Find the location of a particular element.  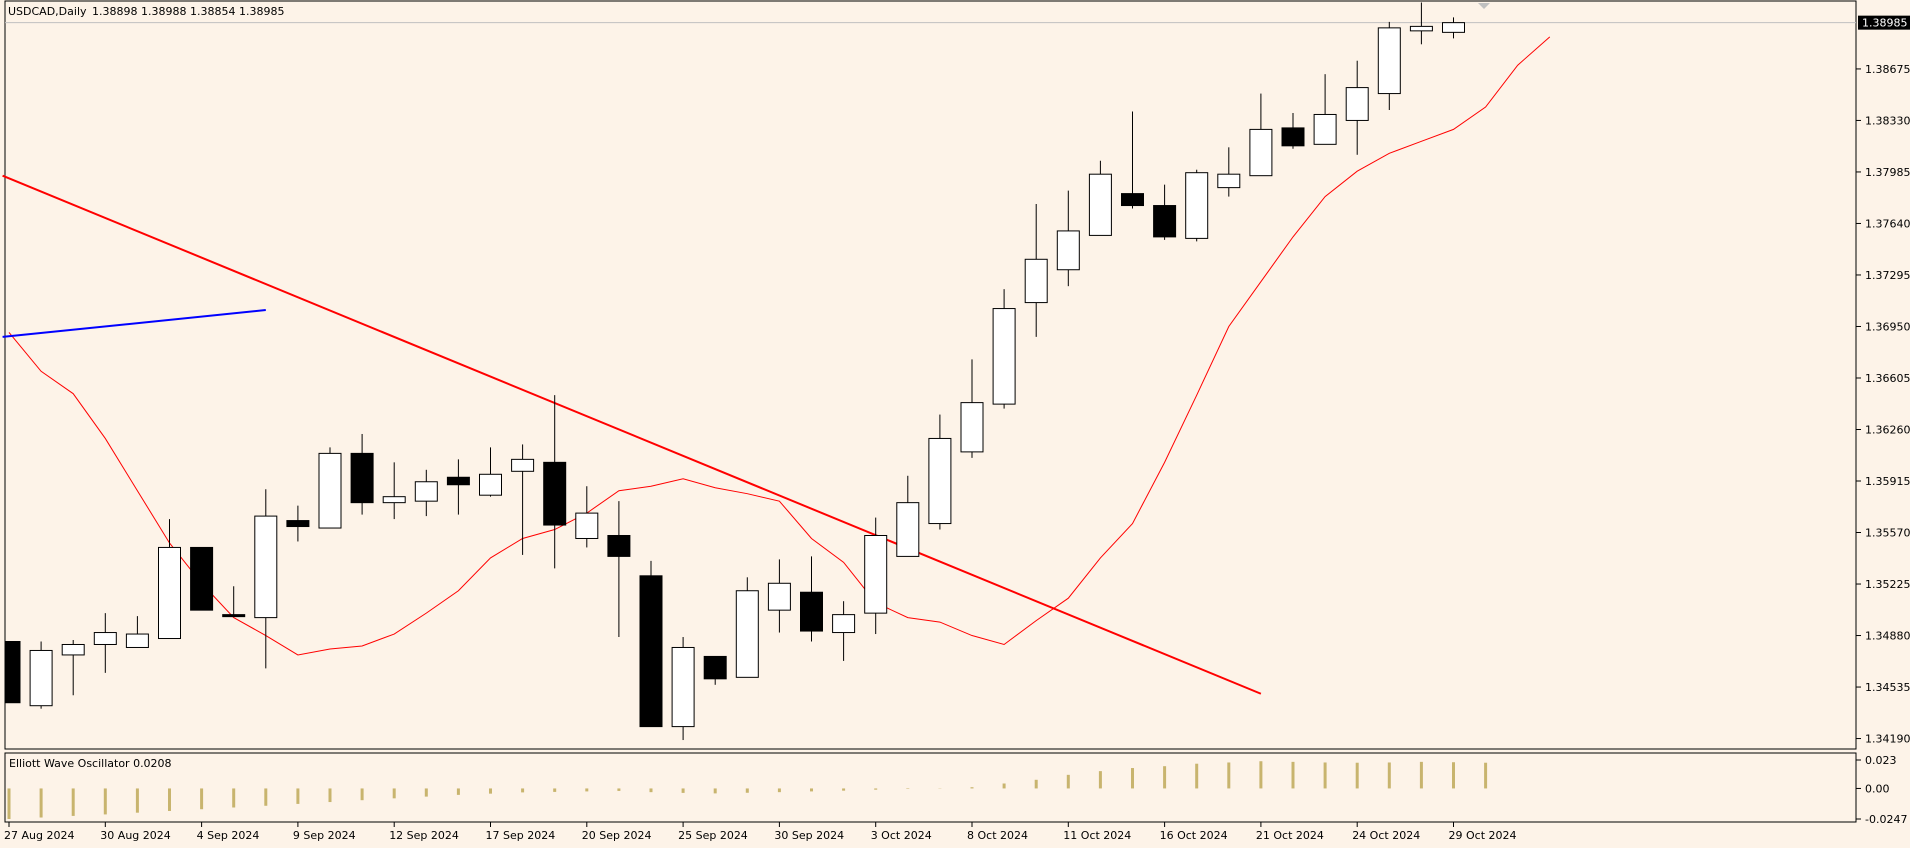

oscillator-bars-layer is located at coordinates (747, 790).